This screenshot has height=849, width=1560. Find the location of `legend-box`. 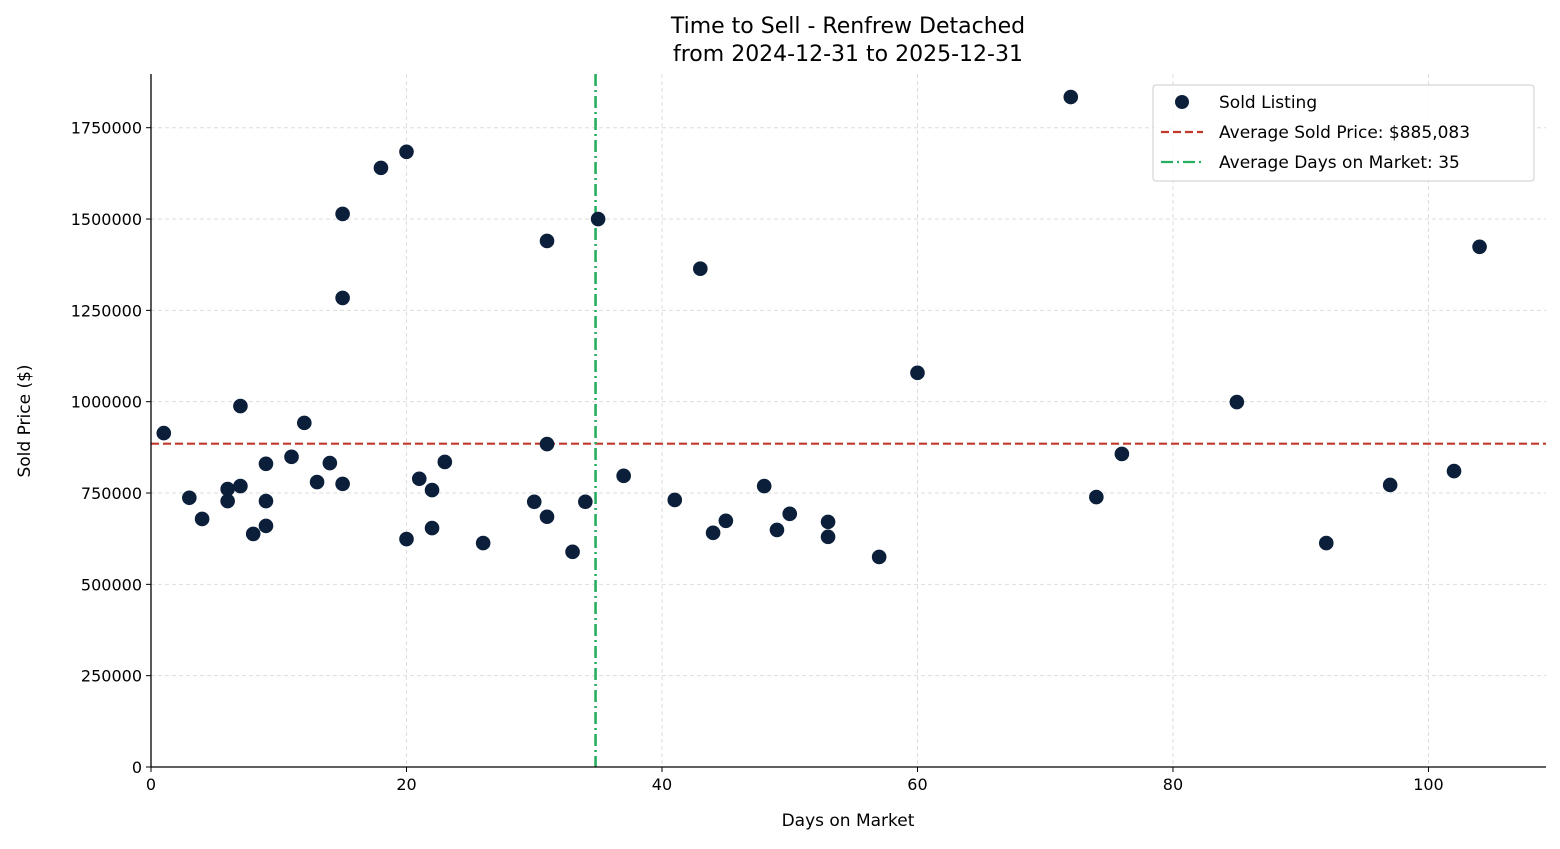

legend-box is located at coordinates (1343, 133).